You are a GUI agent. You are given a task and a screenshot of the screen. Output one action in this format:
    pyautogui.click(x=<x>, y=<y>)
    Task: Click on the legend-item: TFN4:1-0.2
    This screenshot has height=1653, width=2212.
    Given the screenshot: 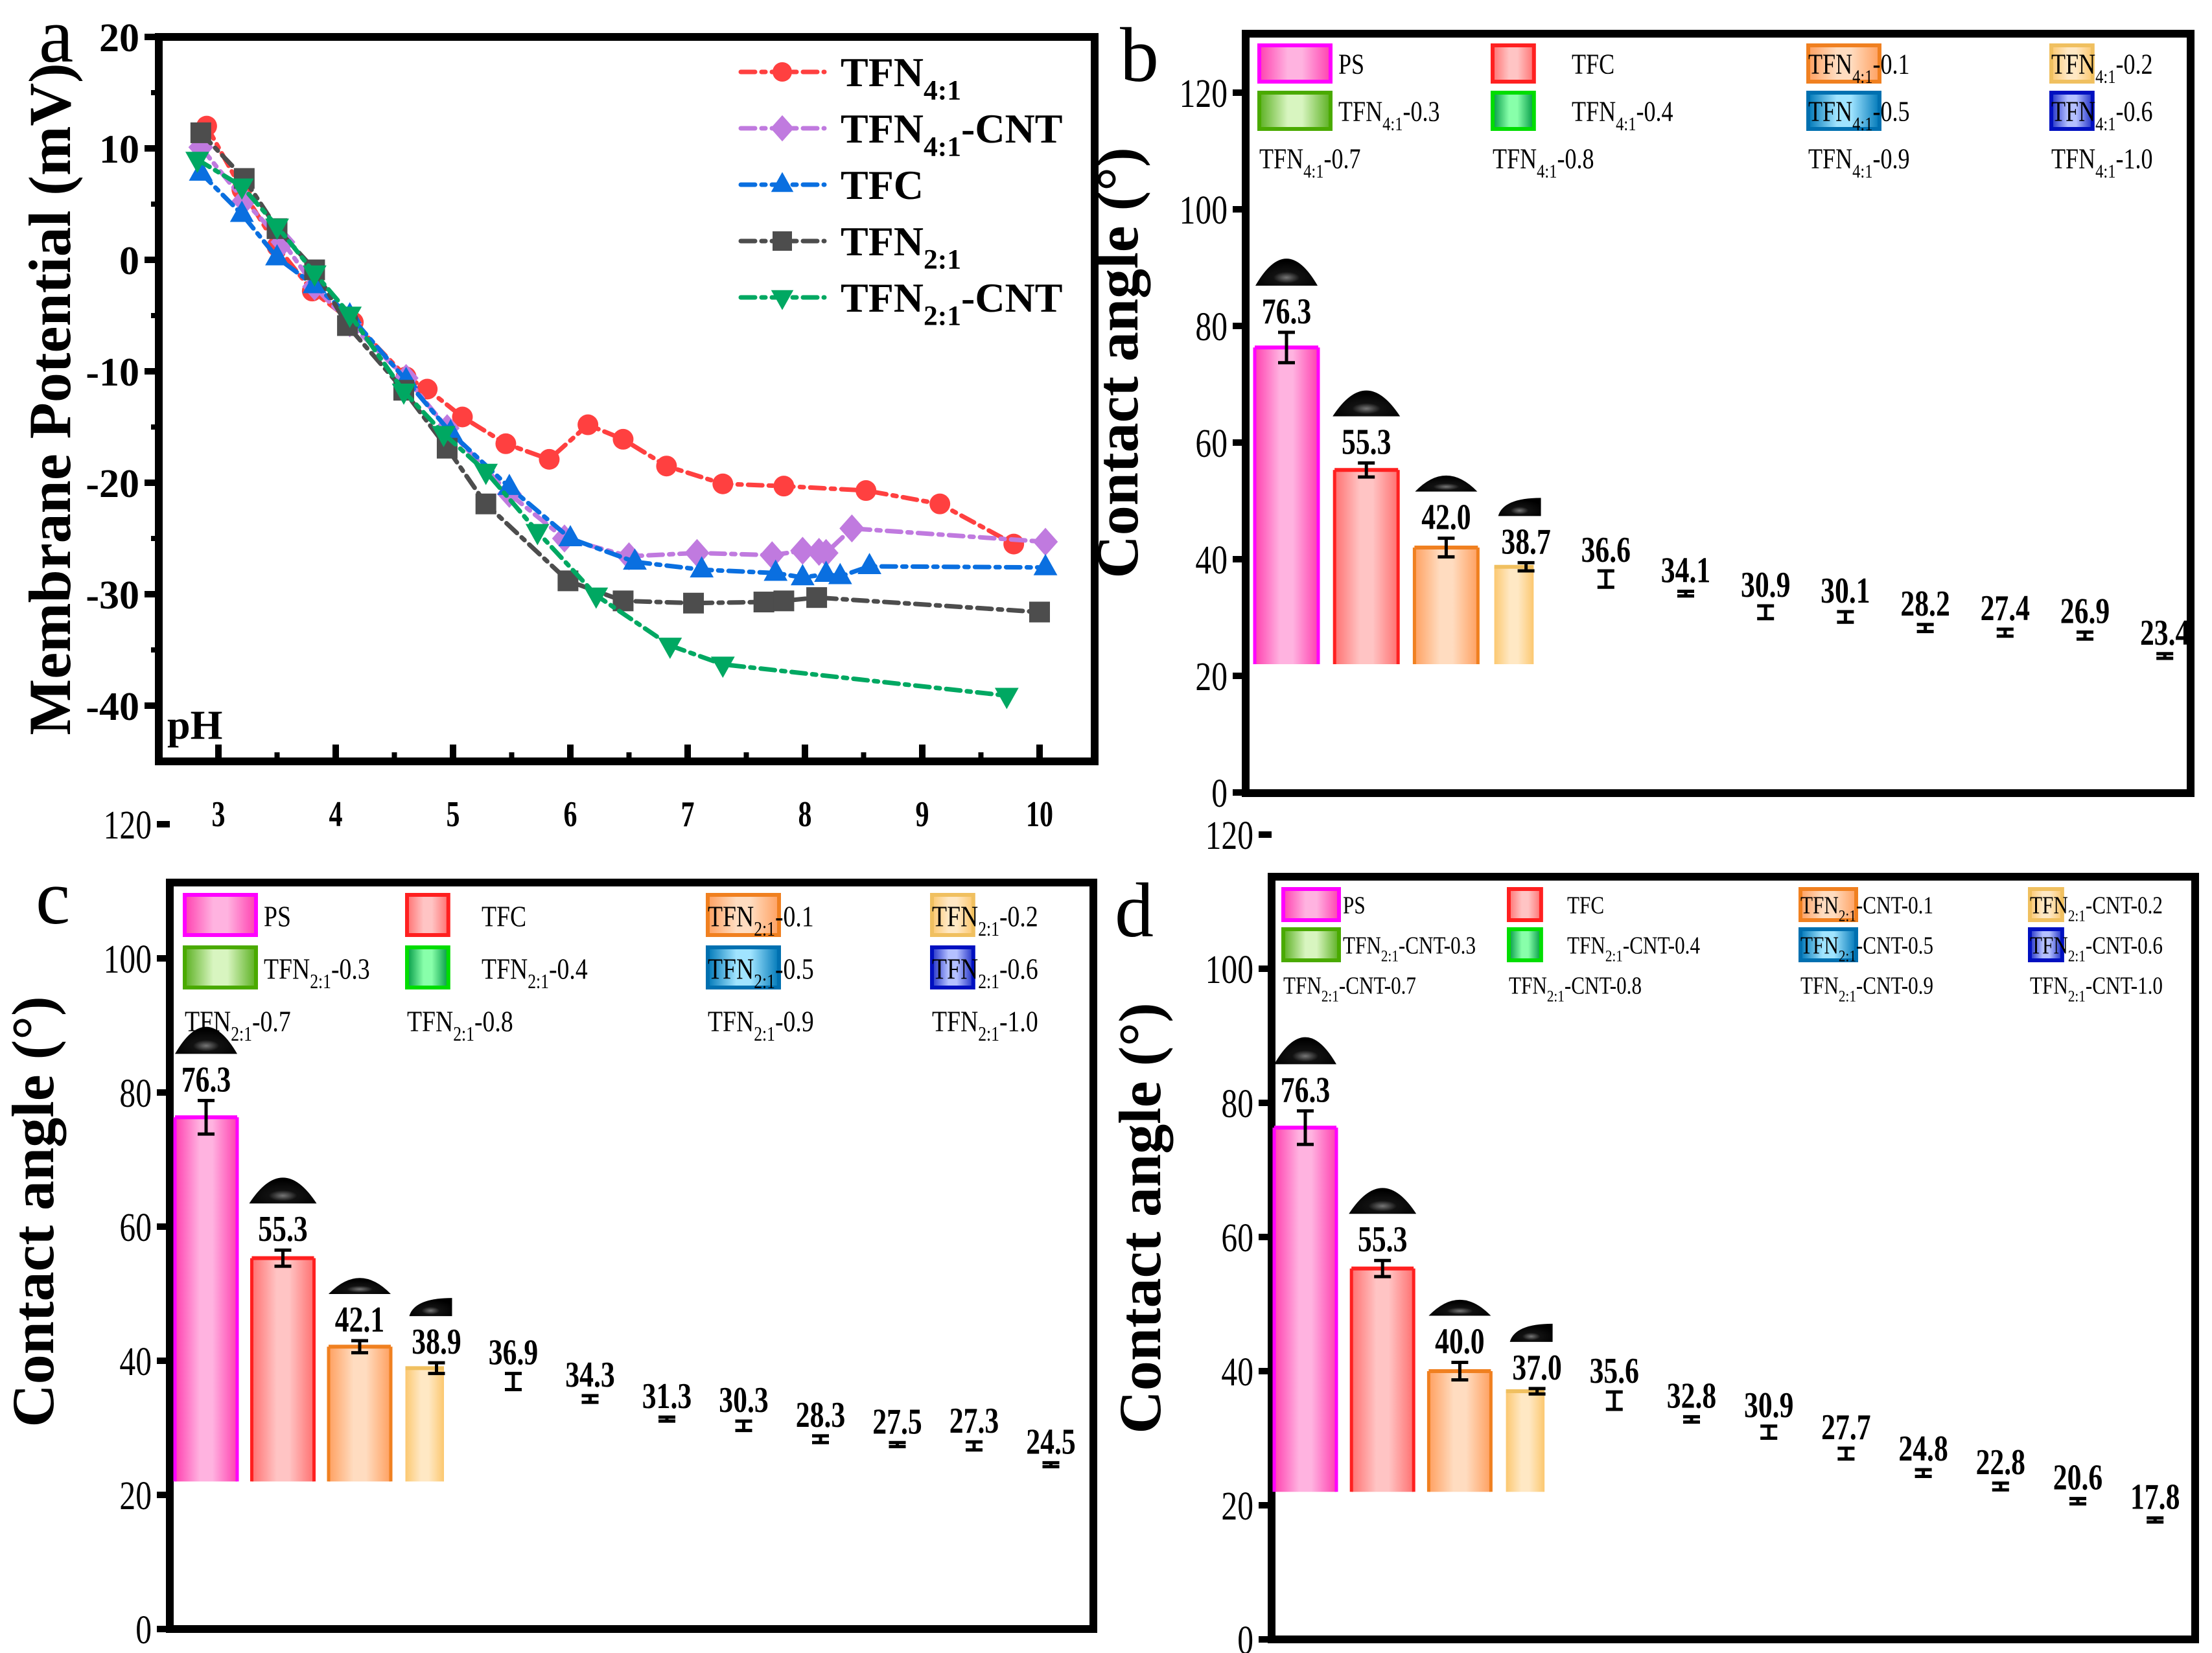 What is the action you would take?
    pyautogui.click(x=2101, y=65)
    